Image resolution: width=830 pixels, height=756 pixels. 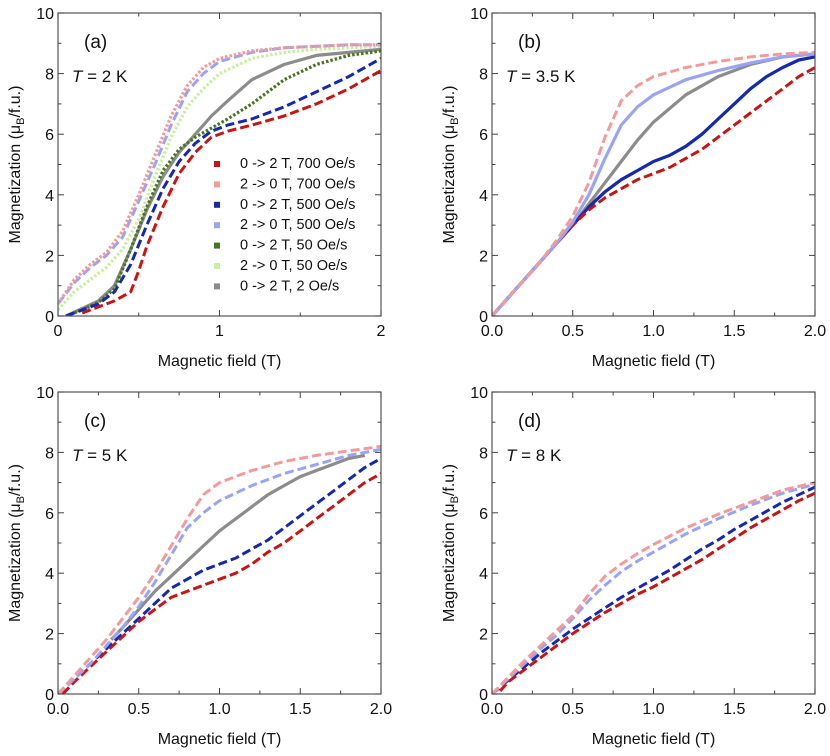 What do you see at coordinates (534, 455) in the screenshot?
I see `temperature-annotation: T = 8 K` at bounding box center [534, 455].